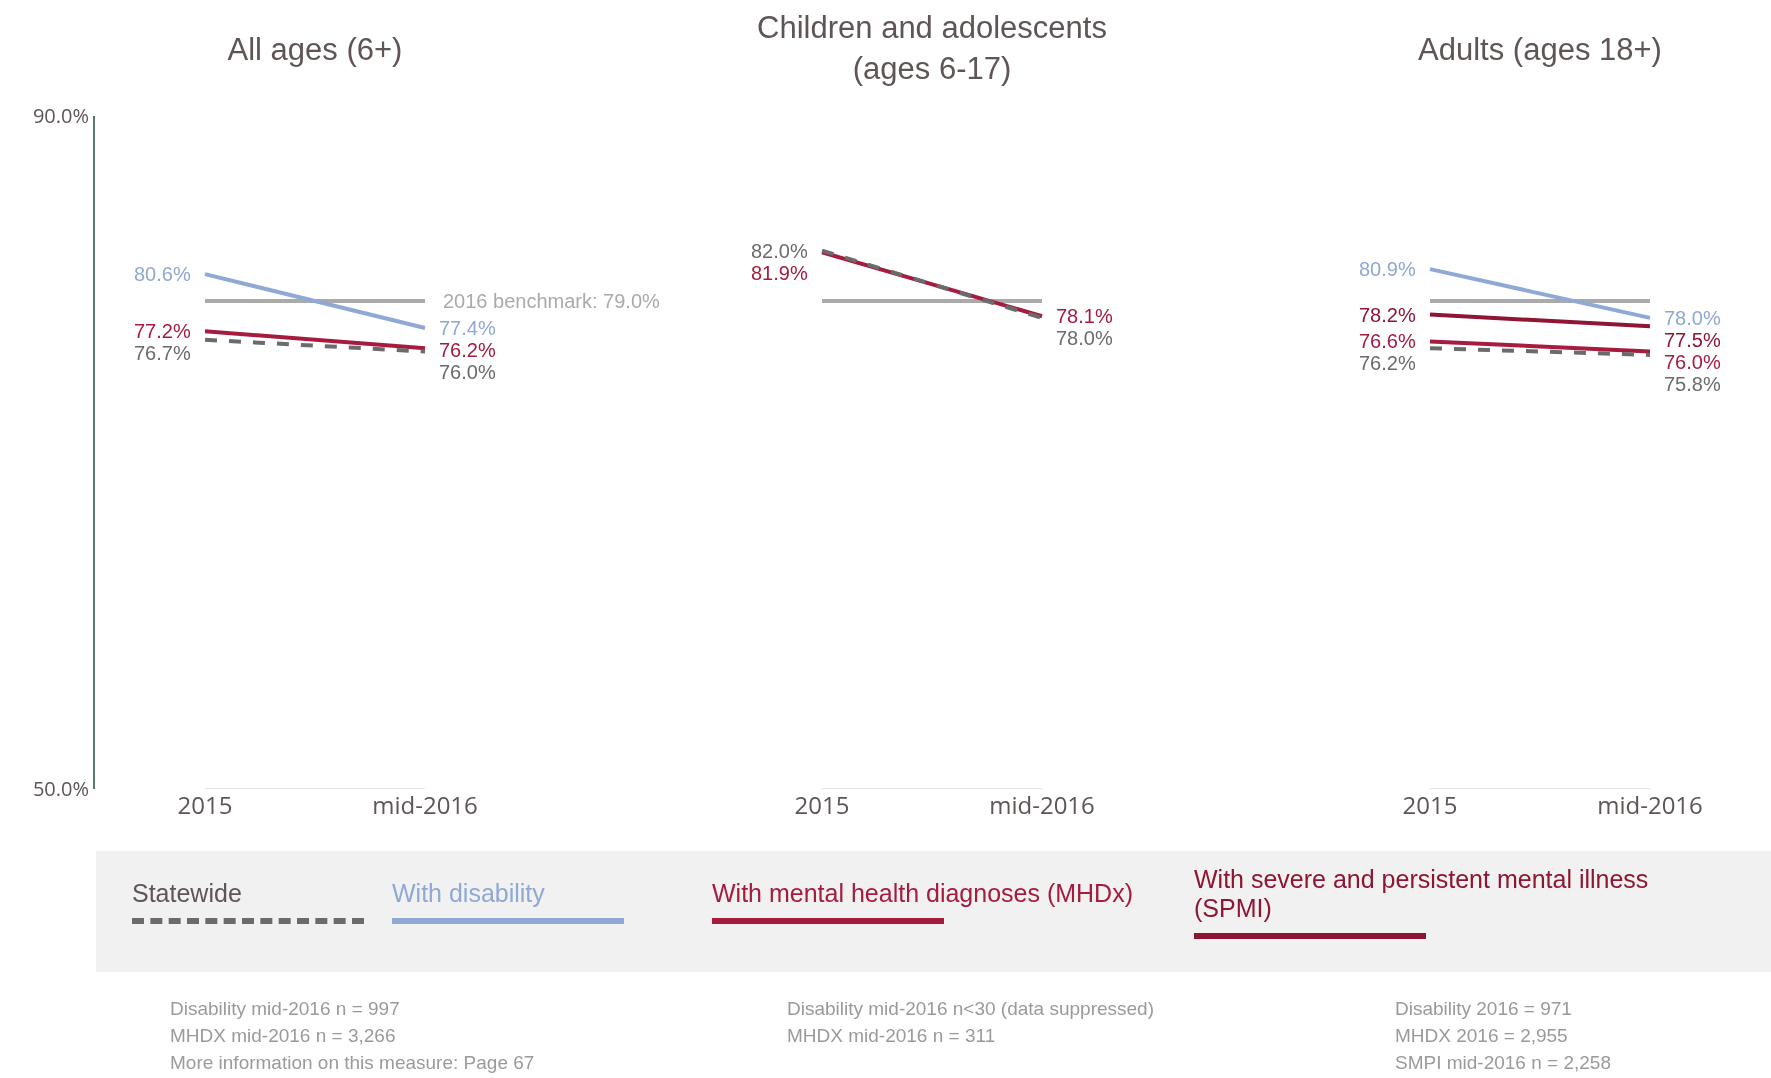  I want to click on data-label: 75.8%, so click(1692, 384).